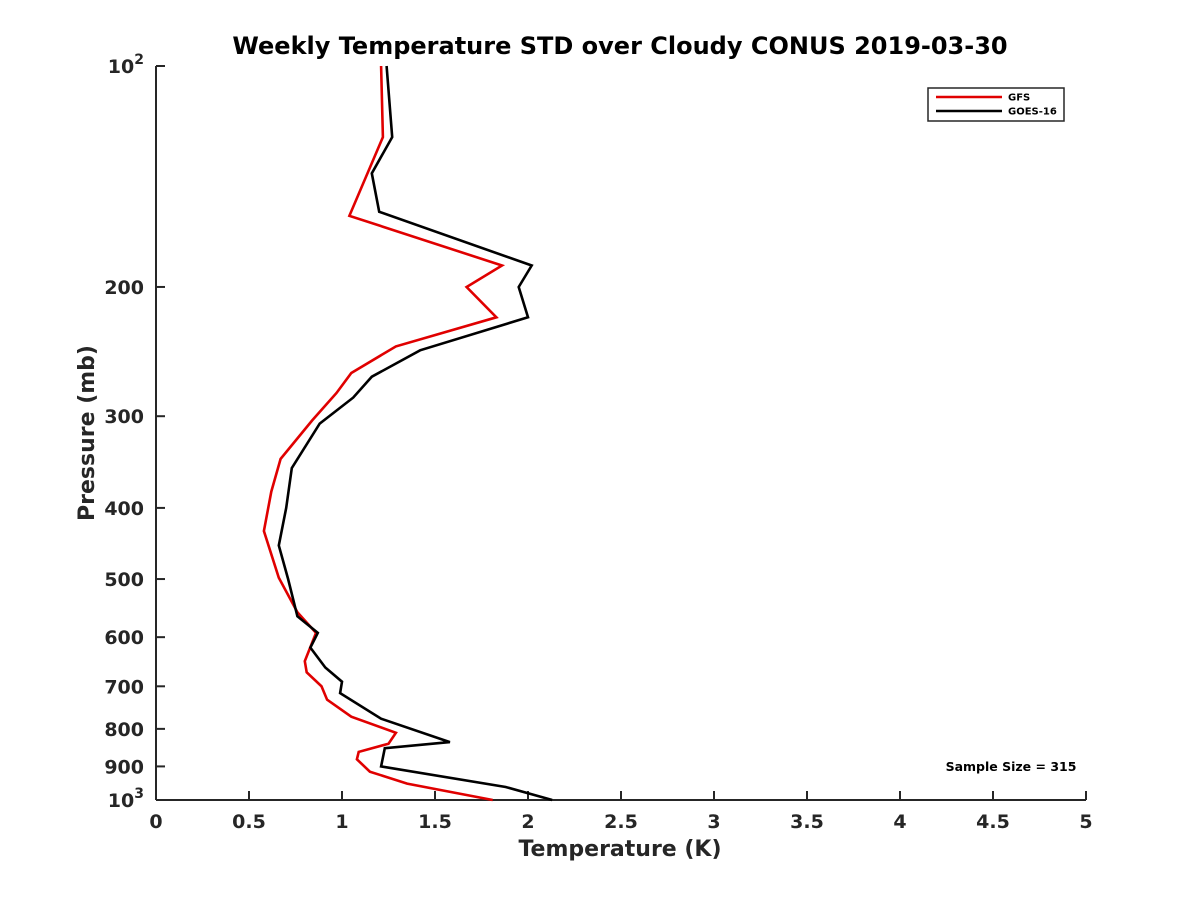 This screenshot has width=1200, height=900. Describe the element at coordinates (249, 822) in the screenshot. I see `x-tick-label: 0.5` at that location.